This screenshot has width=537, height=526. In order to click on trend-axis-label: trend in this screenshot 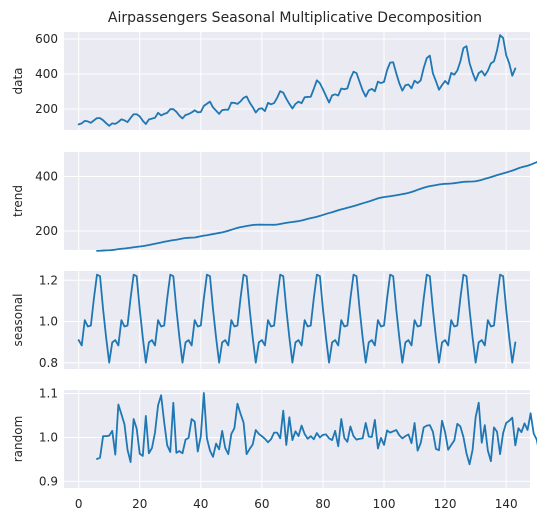, I will do `click(18, 201)`.